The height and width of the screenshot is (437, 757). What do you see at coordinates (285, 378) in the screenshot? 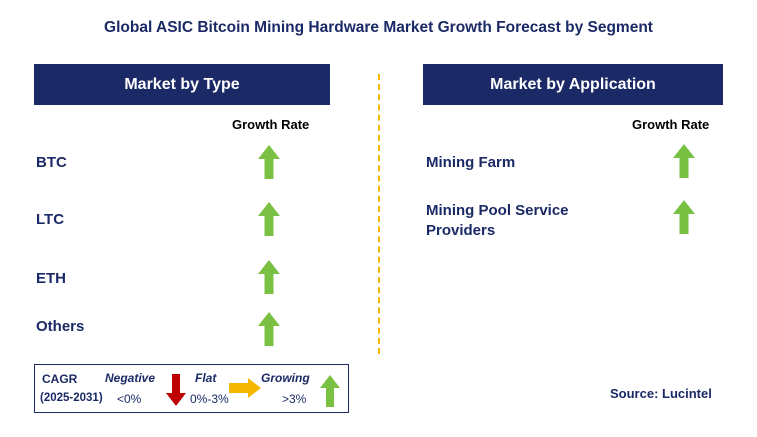
I see `legend-growing-label: Growing` at bounding box center [285, 378].